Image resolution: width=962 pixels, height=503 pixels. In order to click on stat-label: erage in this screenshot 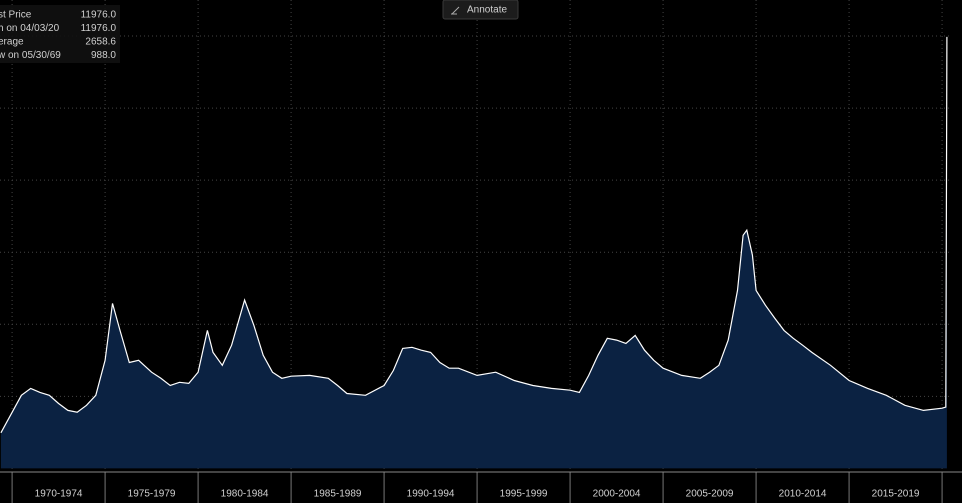, I will do `click(12, 42)`.